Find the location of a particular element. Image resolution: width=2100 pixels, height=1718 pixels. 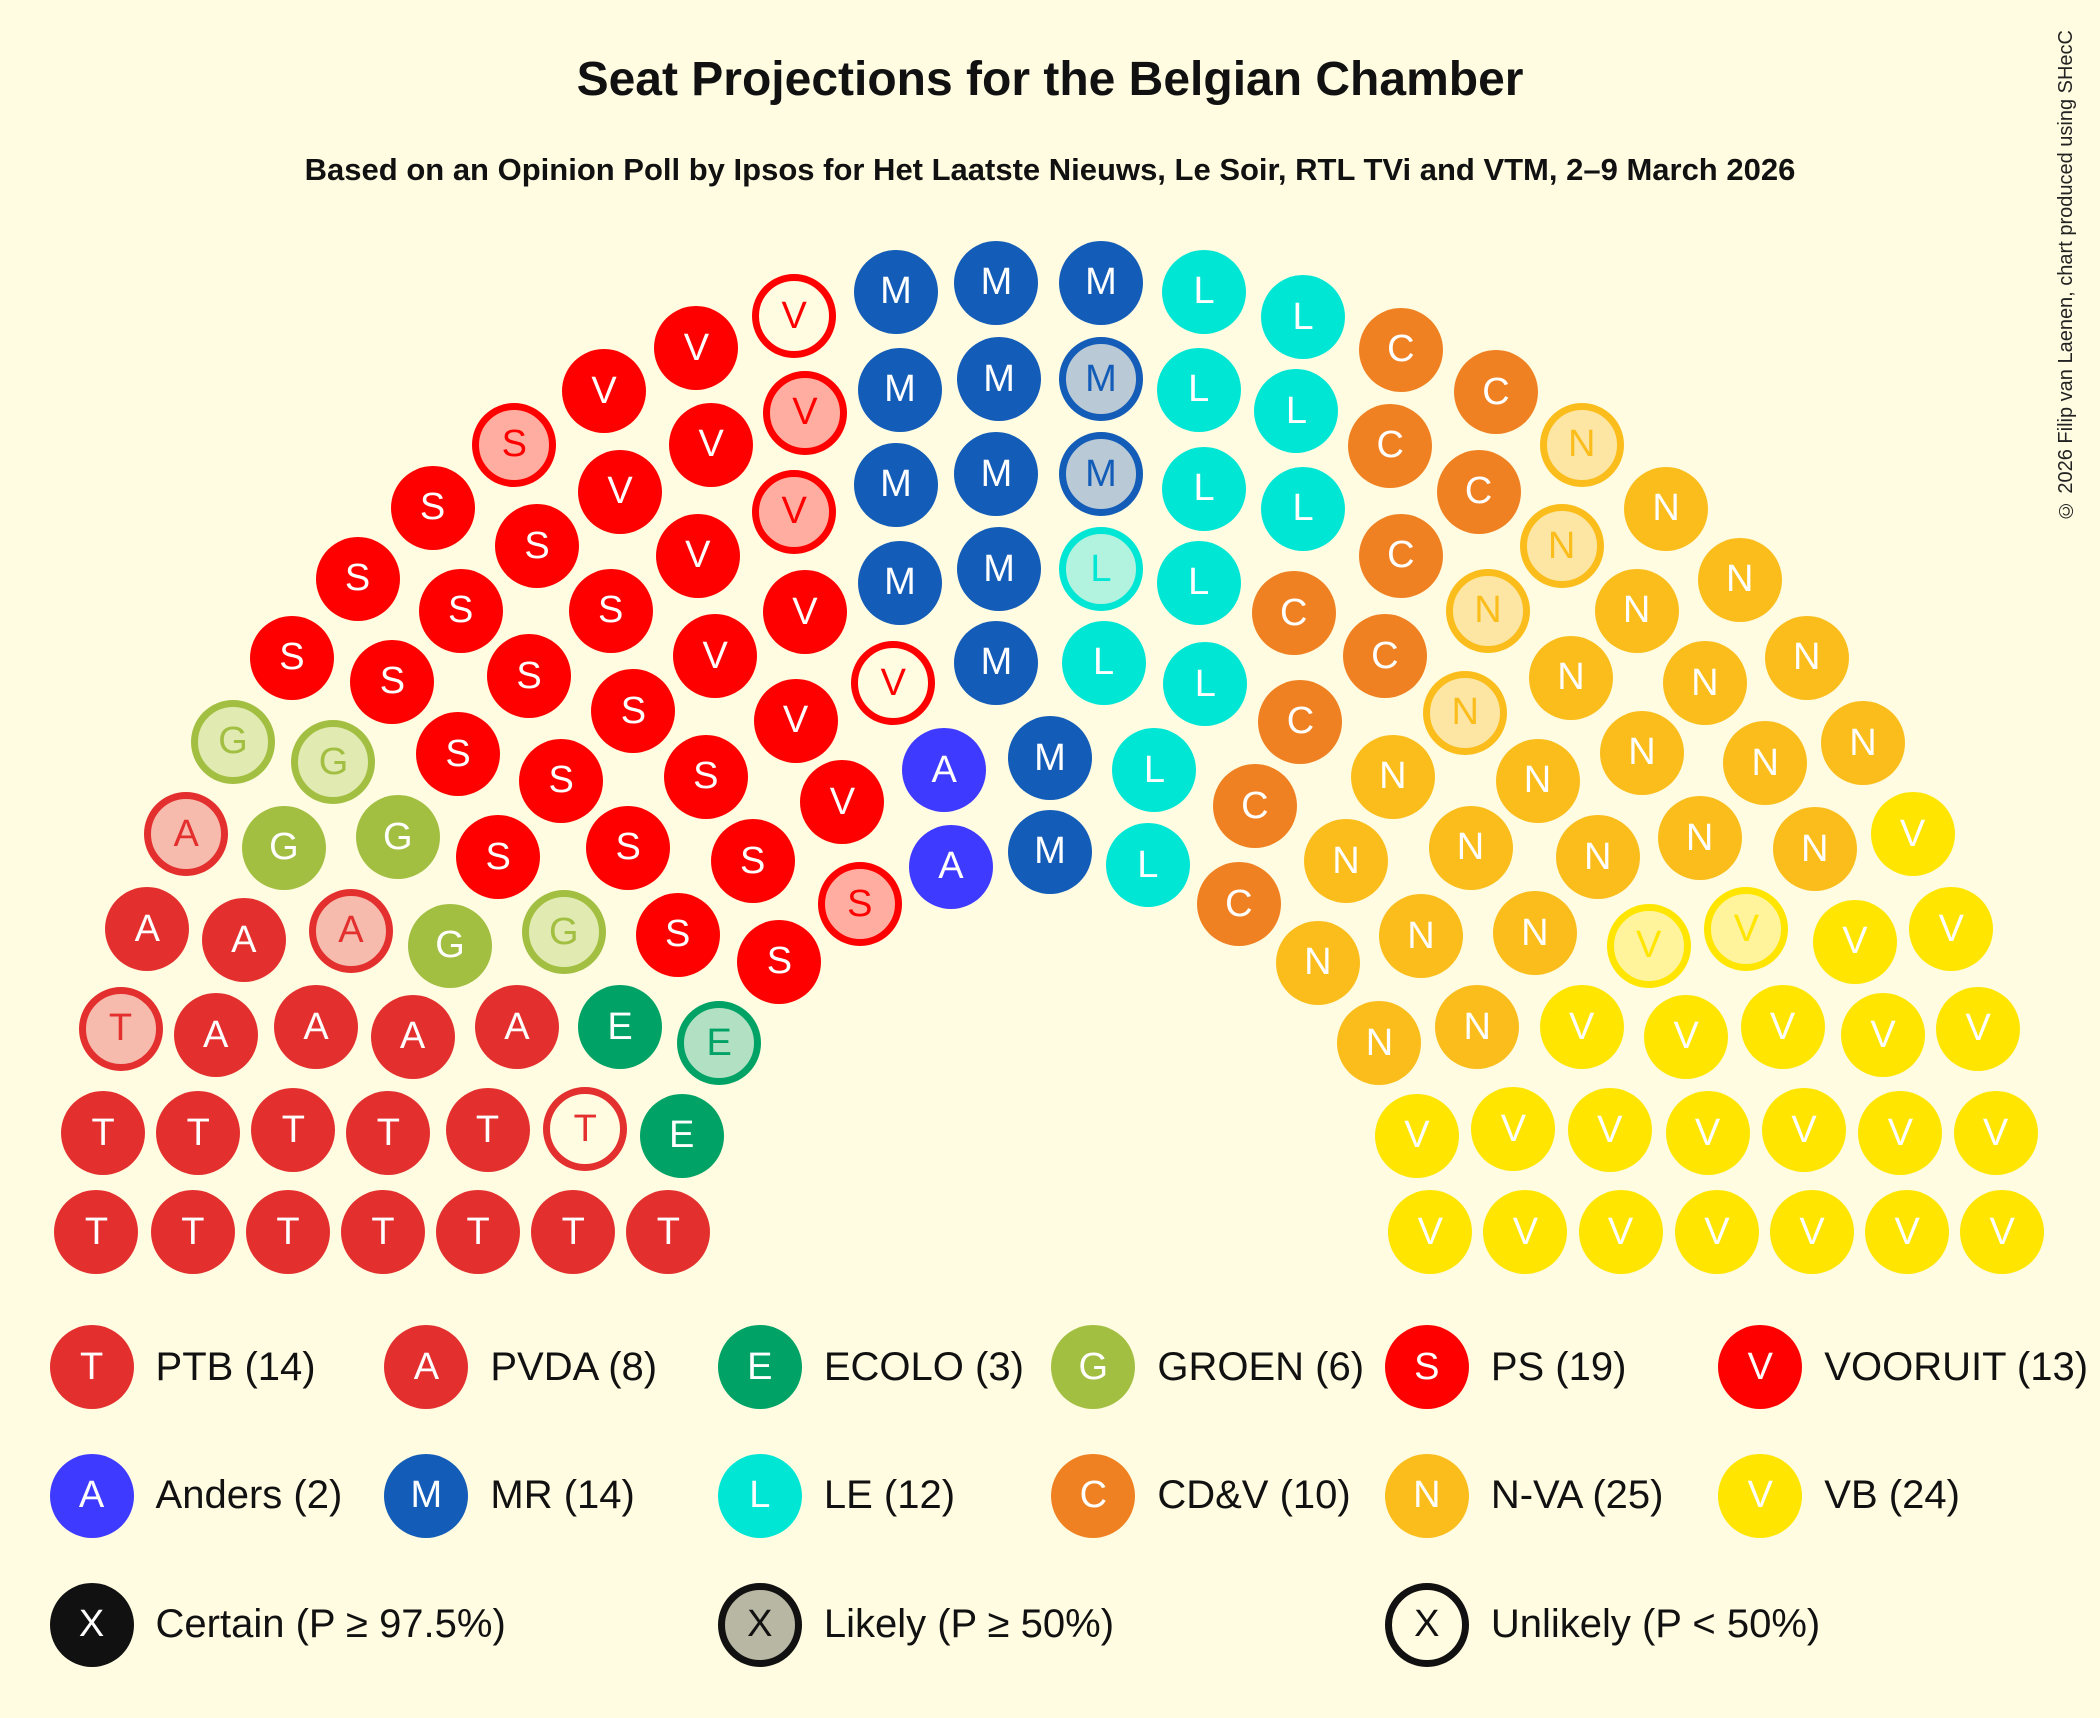

legend-swatch-icon: C is located at coordinates (1093, 1495).